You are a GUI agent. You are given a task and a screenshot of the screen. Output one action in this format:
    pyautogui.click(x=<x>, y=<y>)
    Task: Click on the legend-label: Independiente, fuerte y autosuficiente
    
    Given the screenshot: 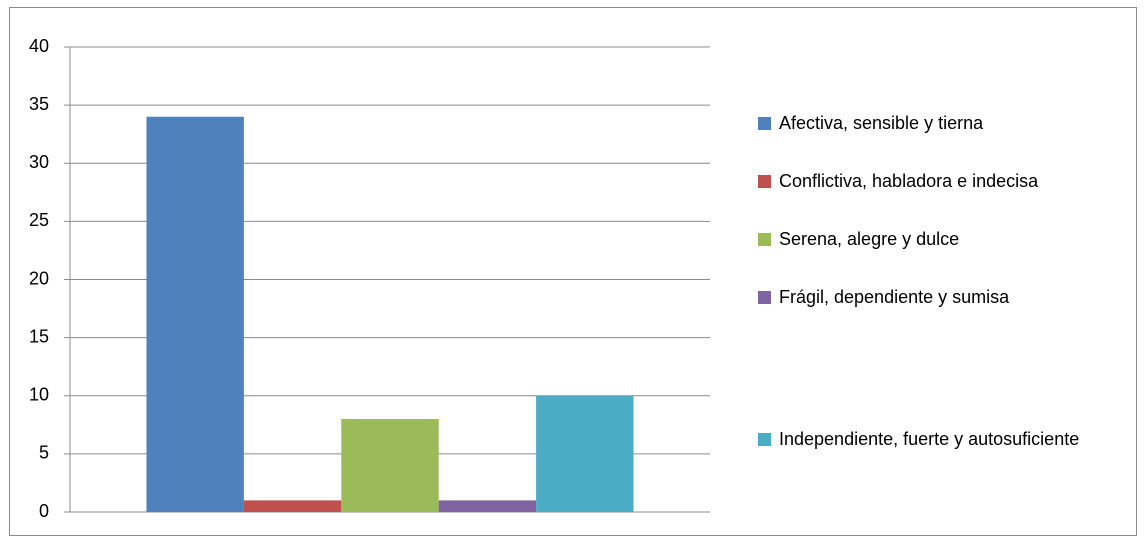 What is the action you would take?
    pyautogui.click(x=929, y=439)
    